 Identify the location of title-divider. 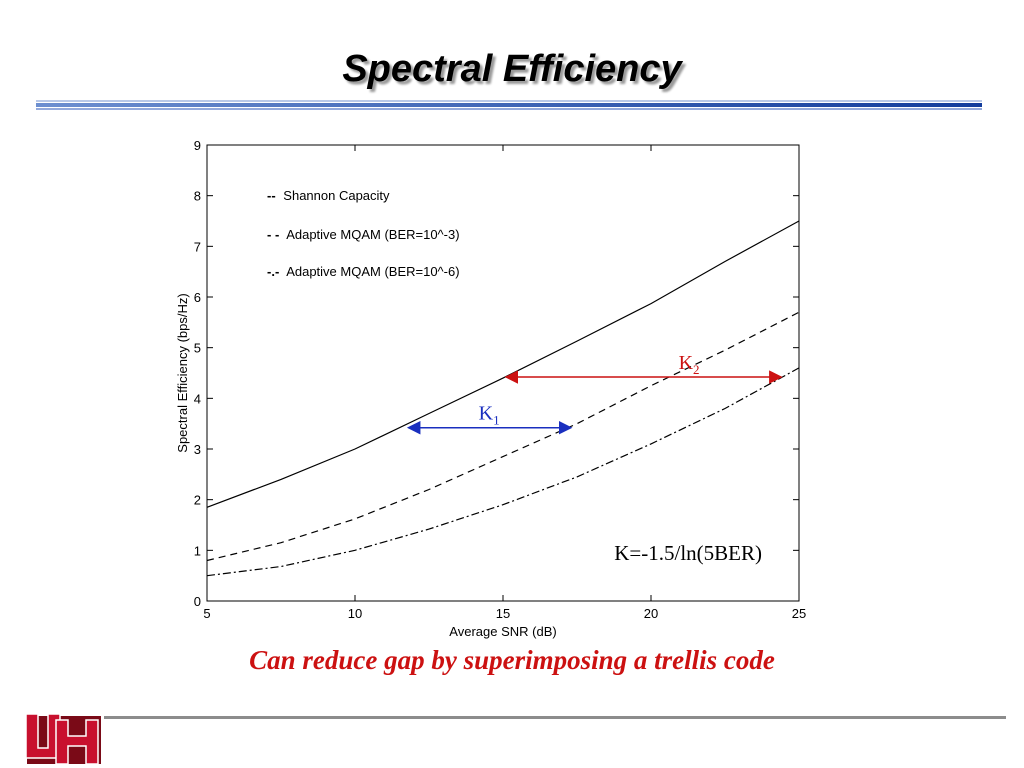
(509, 106).